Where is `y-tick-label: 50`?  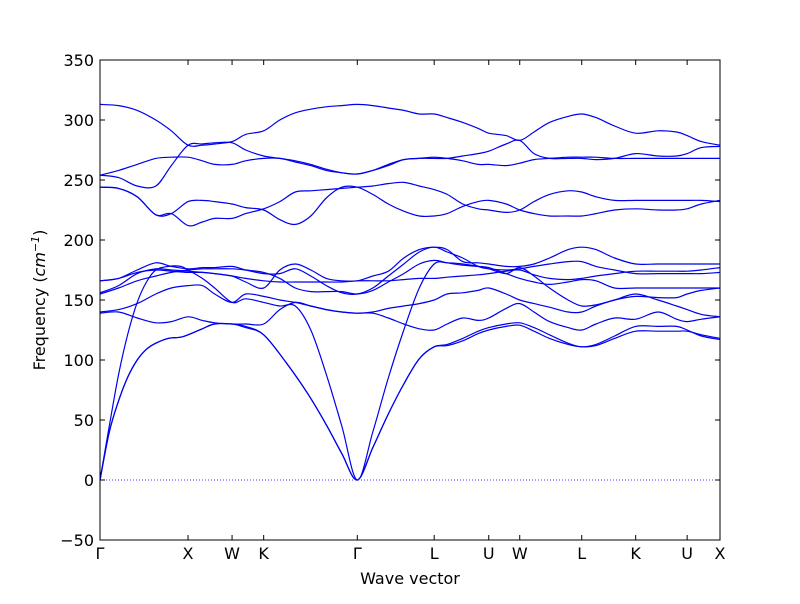 y-tick-label: 50 is located at coordinates (84, 420).